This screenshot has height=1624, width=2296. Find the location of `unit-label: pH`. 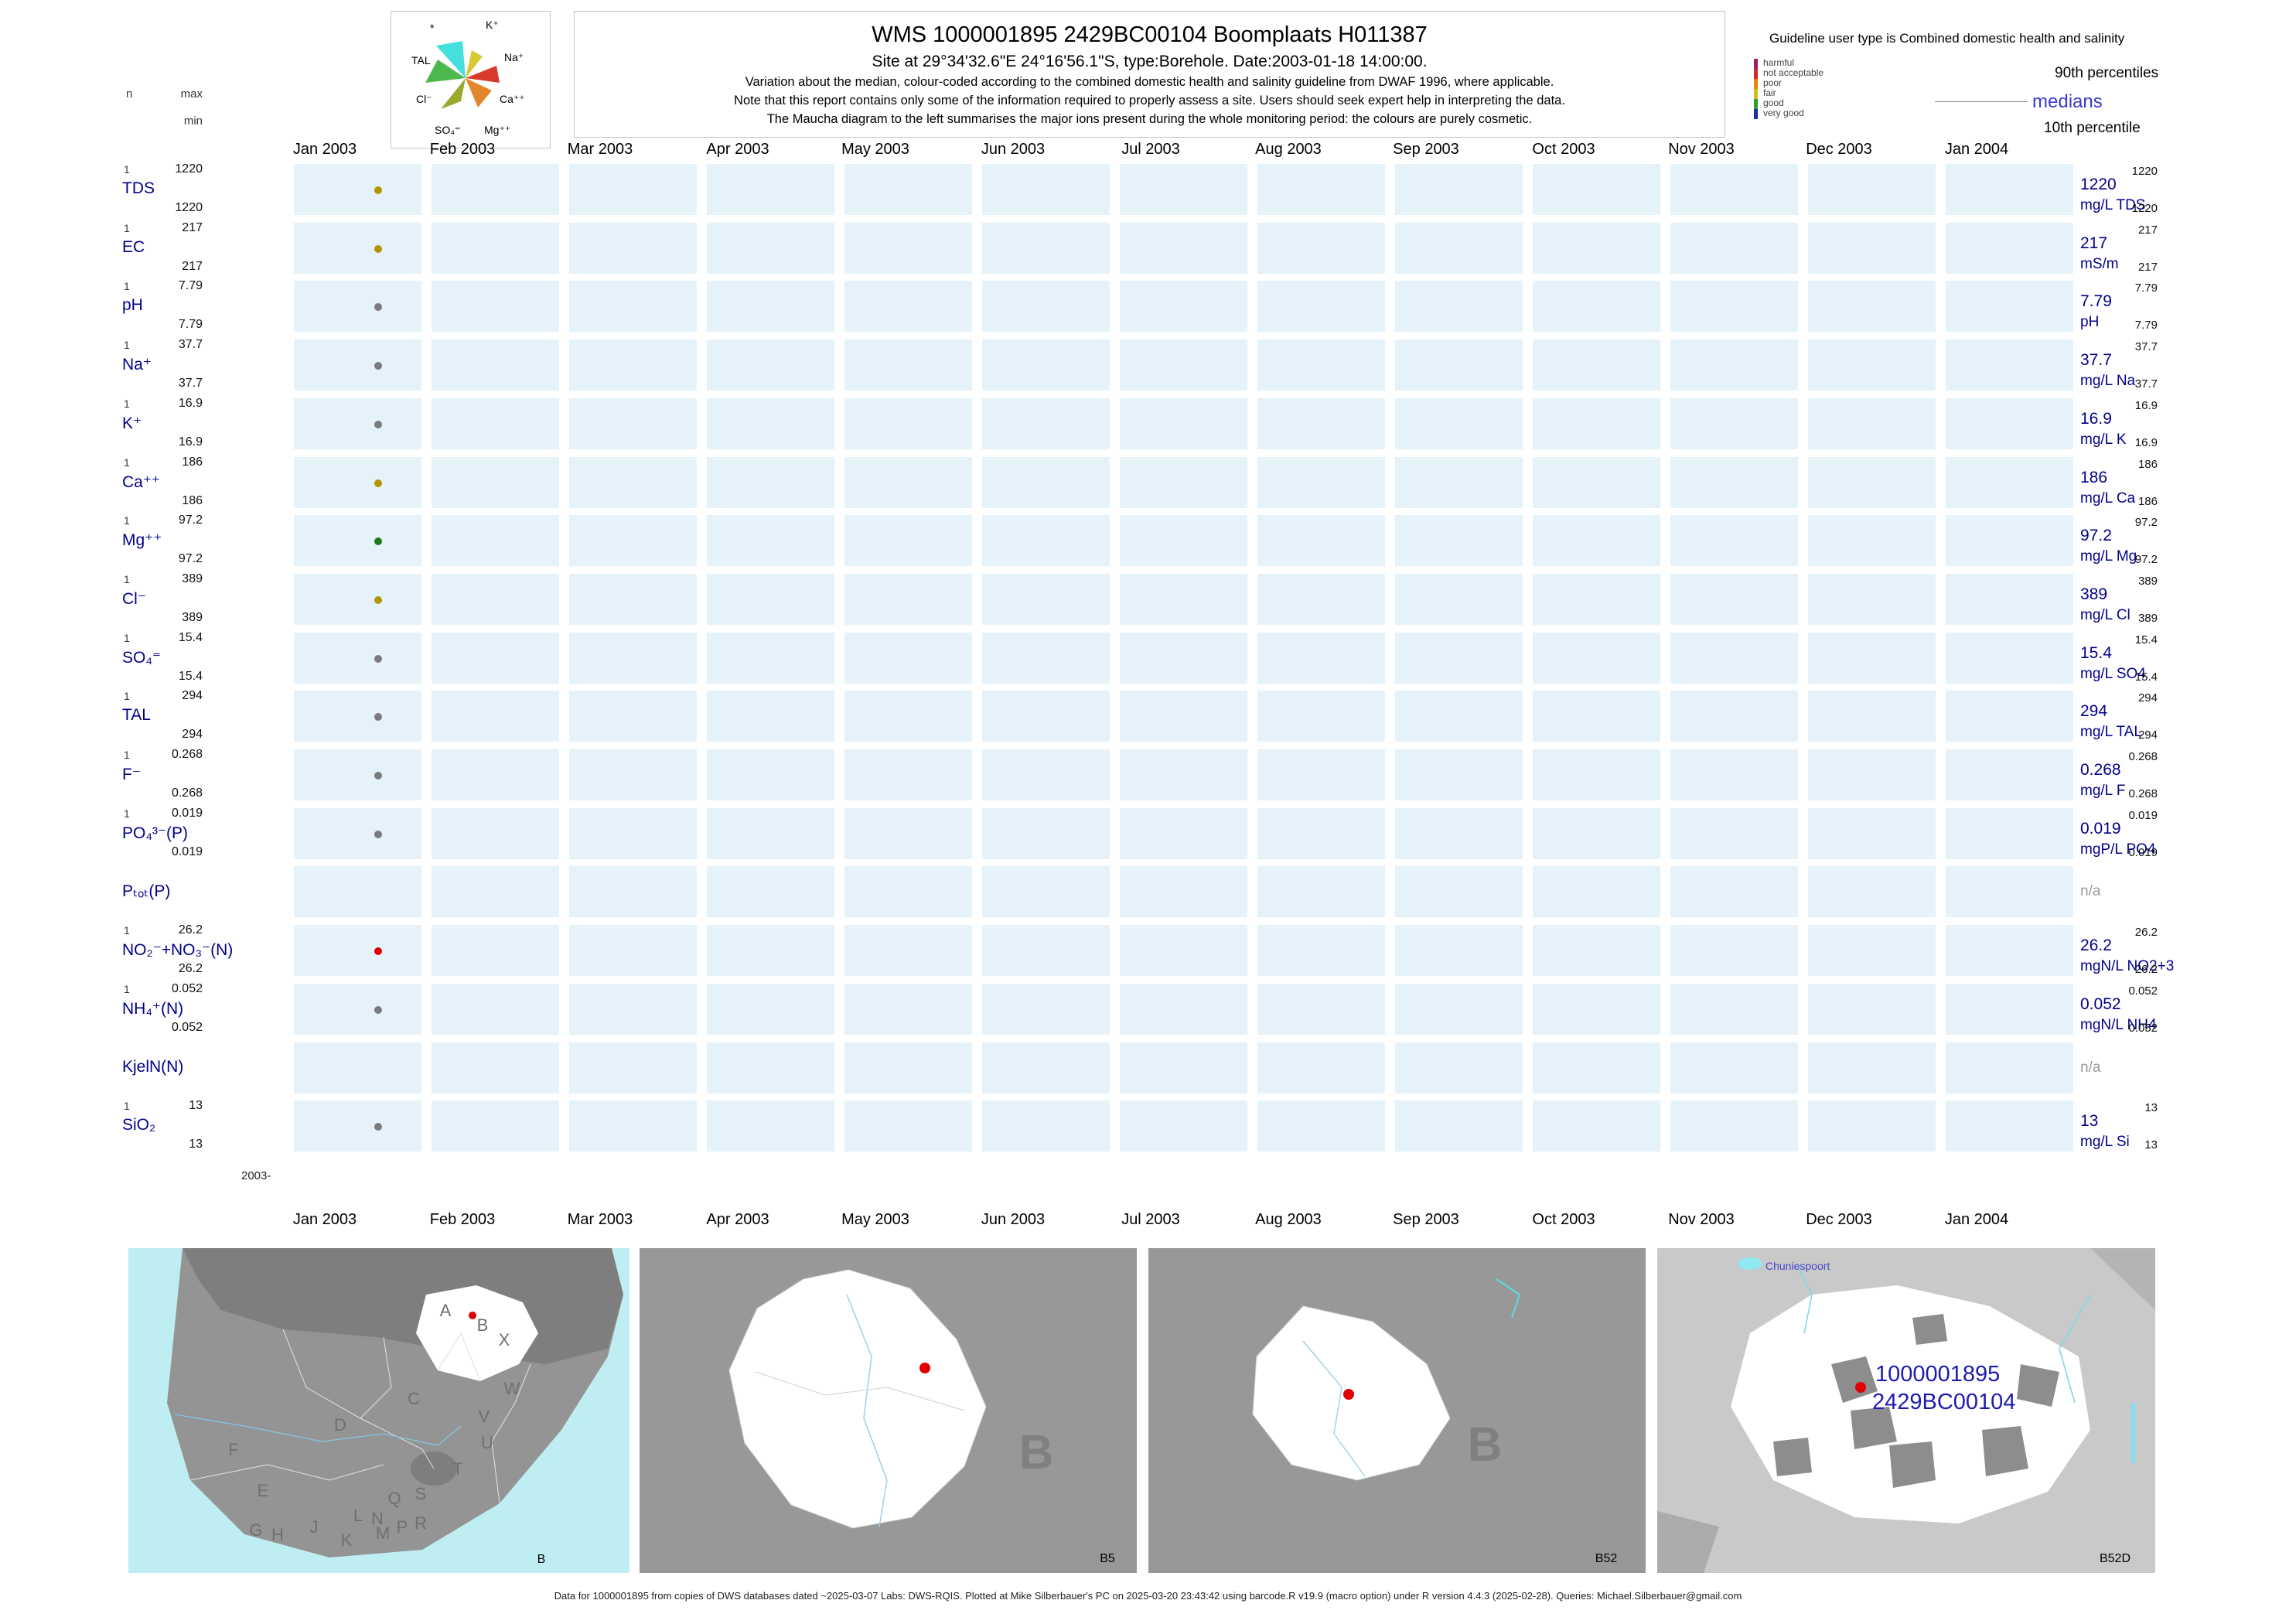

unit-label: pH is located at coordinates (2090, 322).